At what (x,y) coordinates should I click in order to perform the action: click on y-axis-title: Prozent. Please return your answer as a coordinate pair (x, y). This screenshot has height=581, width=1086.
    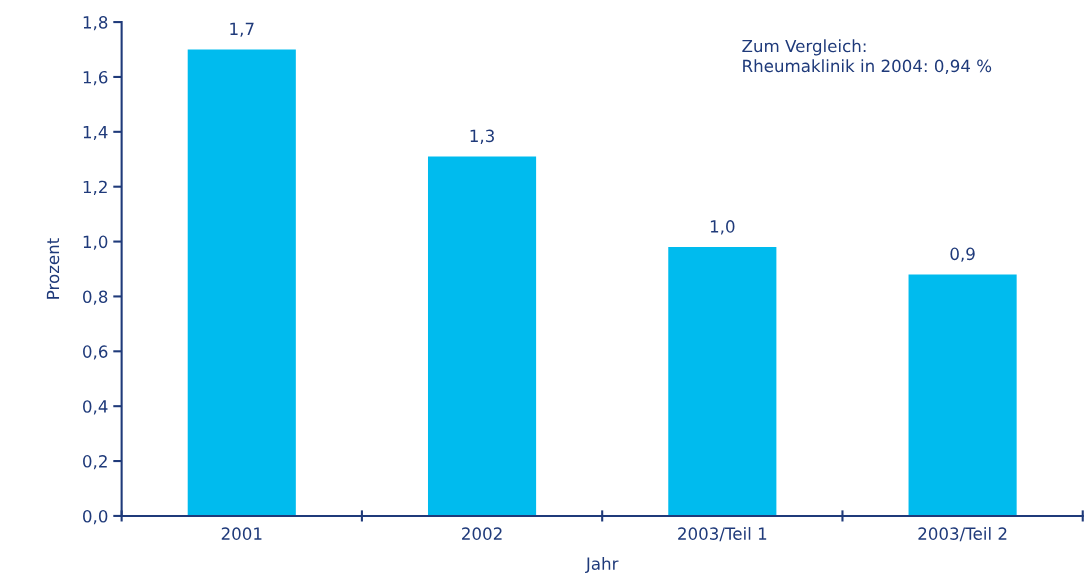
    Looking at the image, I should click on (53, 268).